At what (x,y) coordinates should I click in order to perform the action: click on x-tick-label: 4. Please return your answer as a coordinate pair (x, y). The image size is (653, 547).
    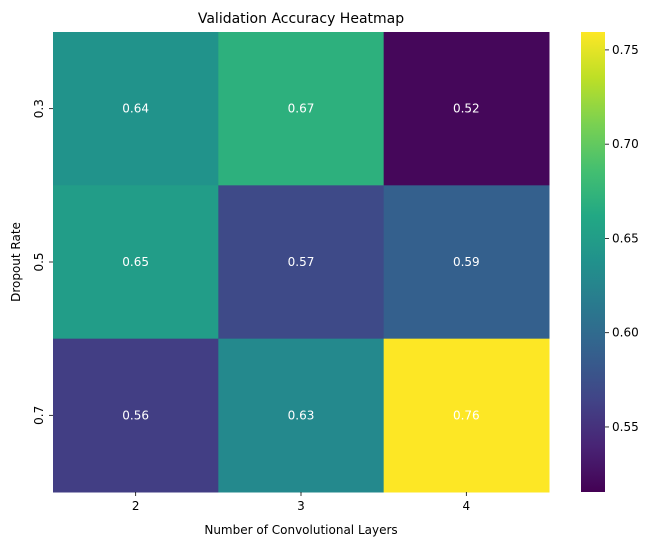
    Looking at the image, I should click on (467, 506).